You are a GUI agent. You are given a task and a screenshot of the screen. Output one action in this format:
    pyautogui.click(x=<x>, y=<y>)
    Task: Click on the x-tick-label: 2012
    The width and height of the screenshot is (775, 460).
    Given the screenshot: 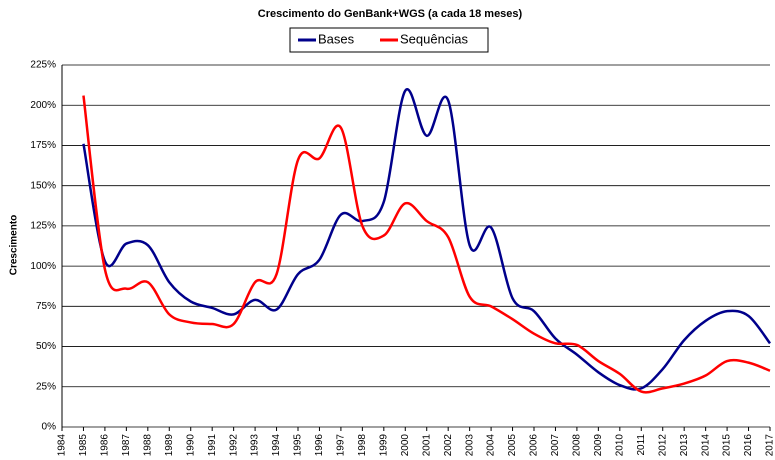 What is the action you would take?
    pyautogui.click(x=662, y=445)
    